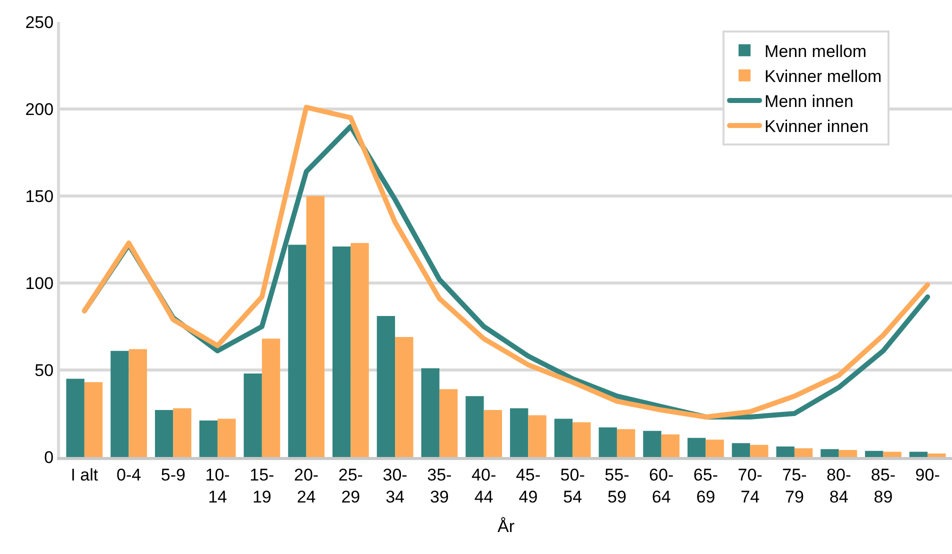 This screenshot has width=952, height=554. Describe the element at coordinates (39, 22) in the screenshot. I see `y-tick-label: 250` at that location.